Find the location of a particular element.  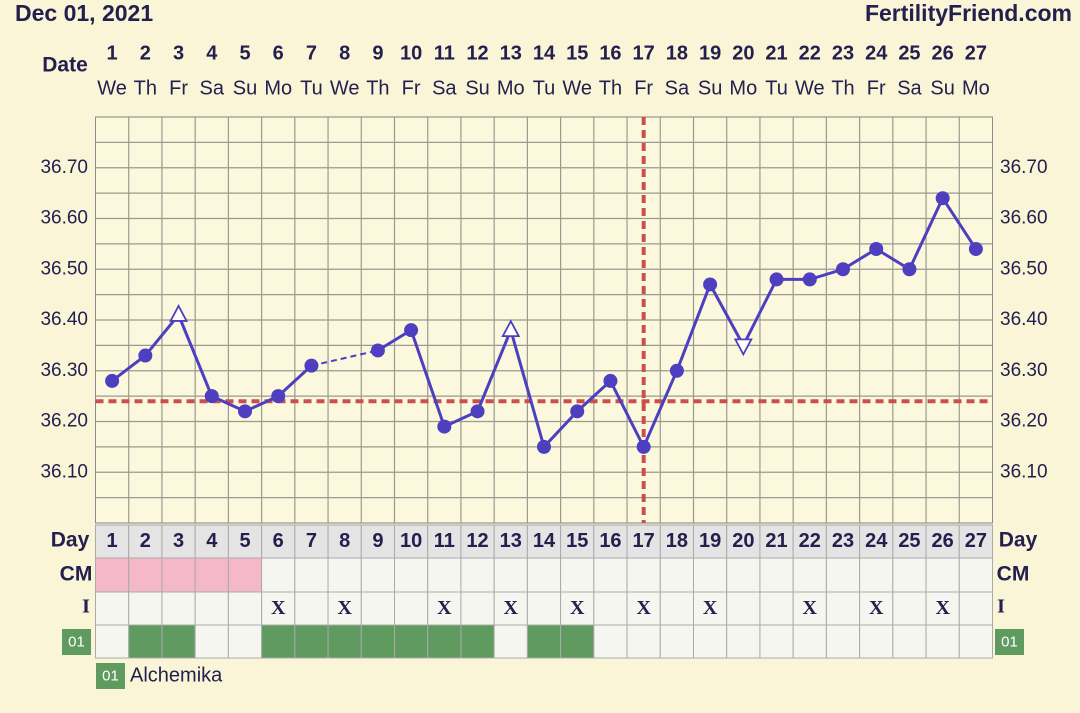

date-day-number: 15 is located at coordinates (577, 53).